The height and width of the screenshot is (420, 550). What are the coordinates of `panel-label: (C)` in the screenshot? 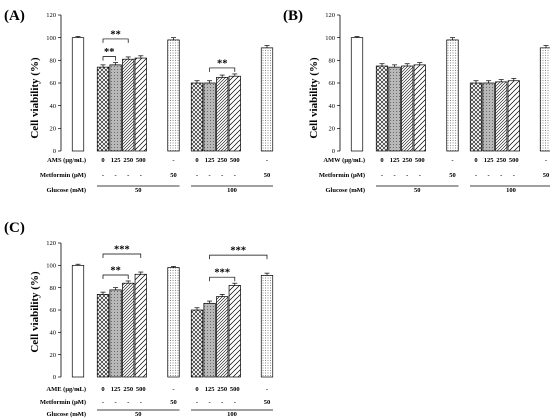 It's located at (14, 228).